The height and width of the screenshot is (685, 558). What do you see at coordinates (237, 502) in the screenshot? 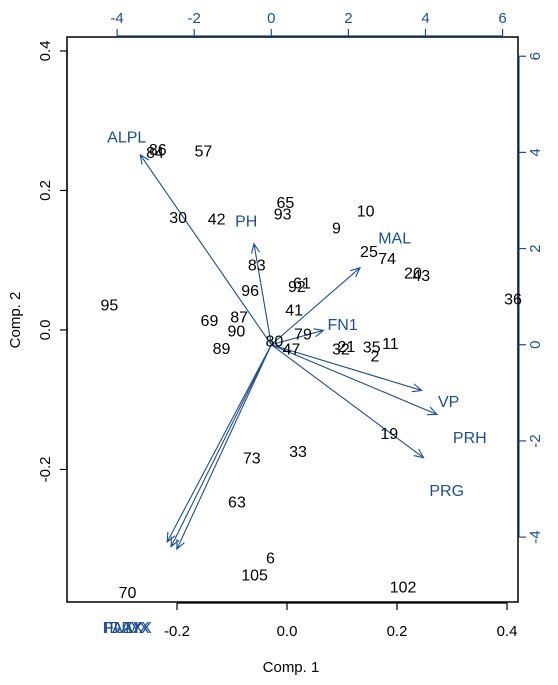
I see `observation-label: 63` at bounding box center [237, 502].